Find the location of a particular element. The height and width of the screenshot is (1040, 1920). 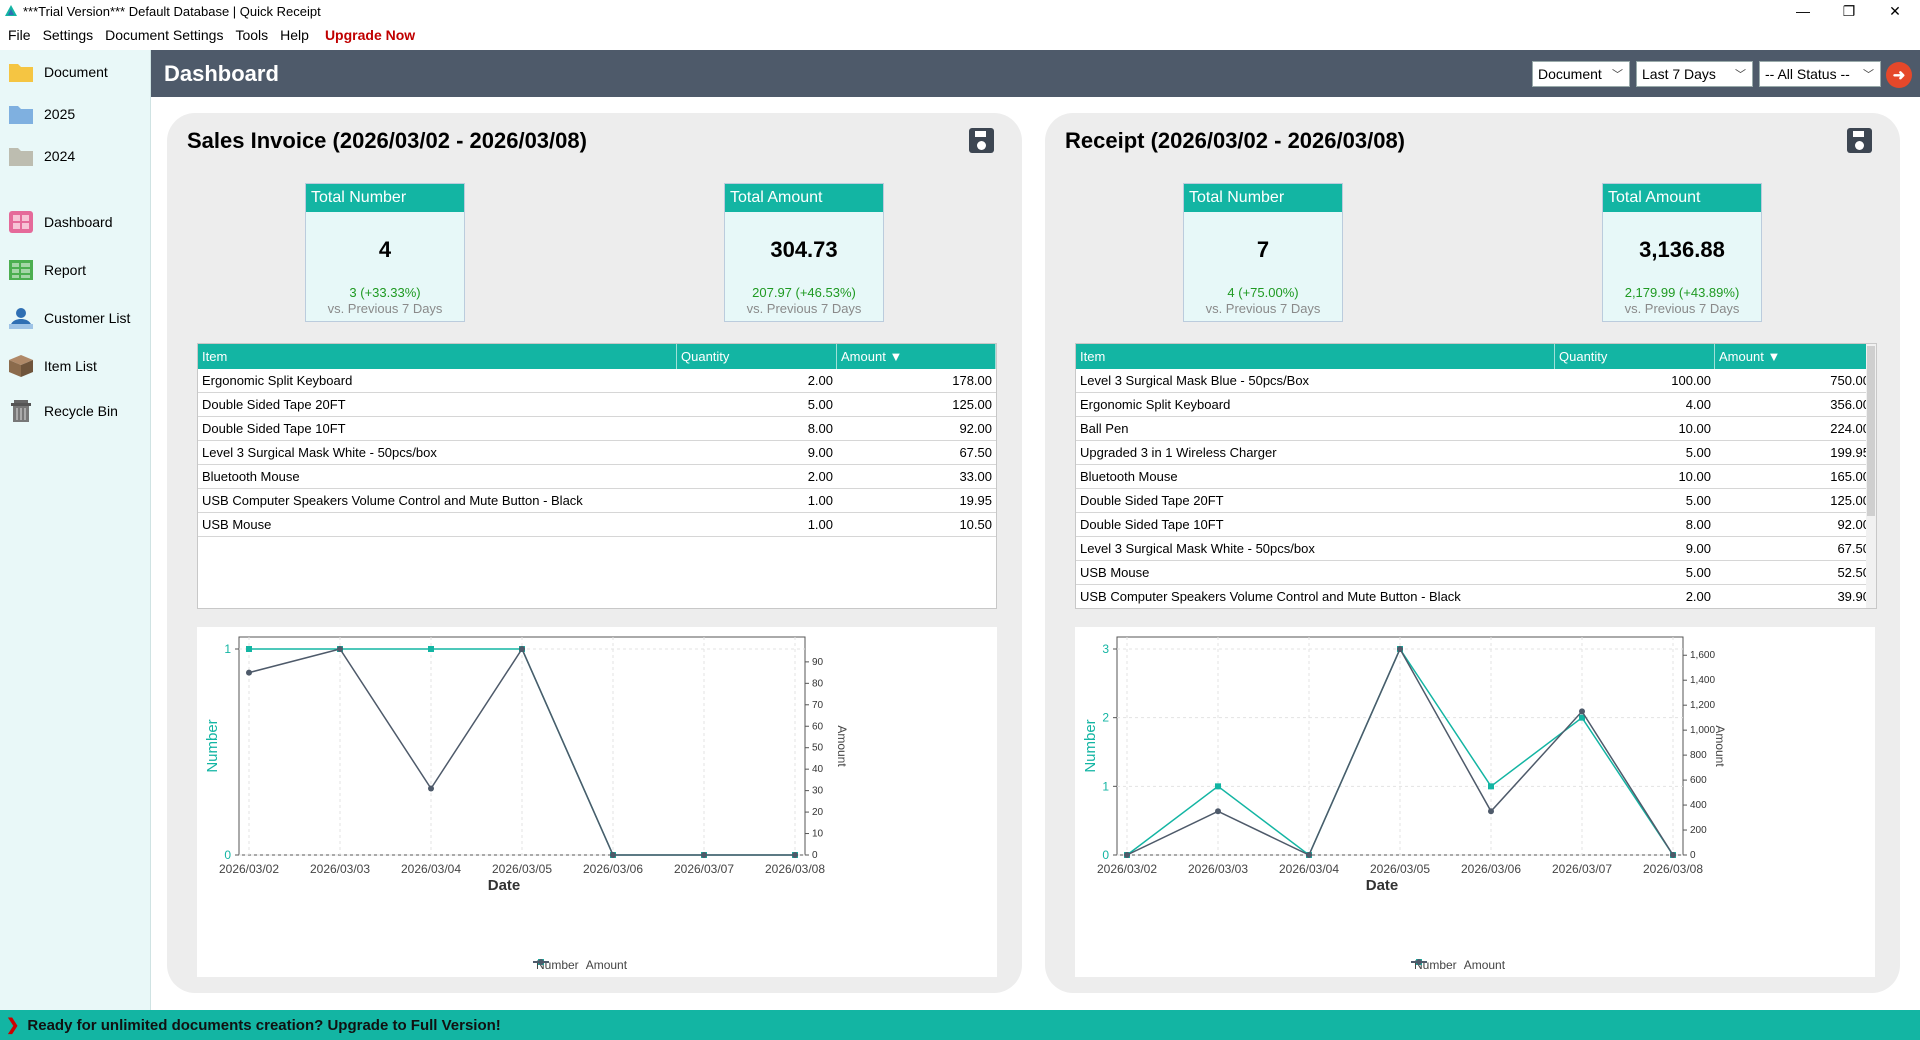

y2-tick-label: 50 is located at coordinates (818, 748).